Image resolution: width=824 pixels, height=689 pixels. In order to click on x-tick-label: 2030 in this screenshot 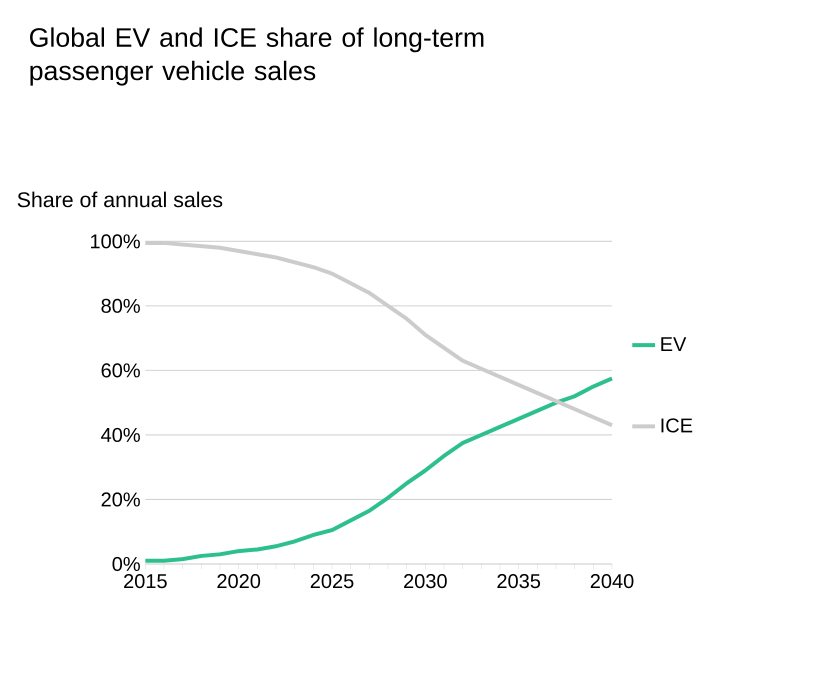, I will do `click(425, 581)`.